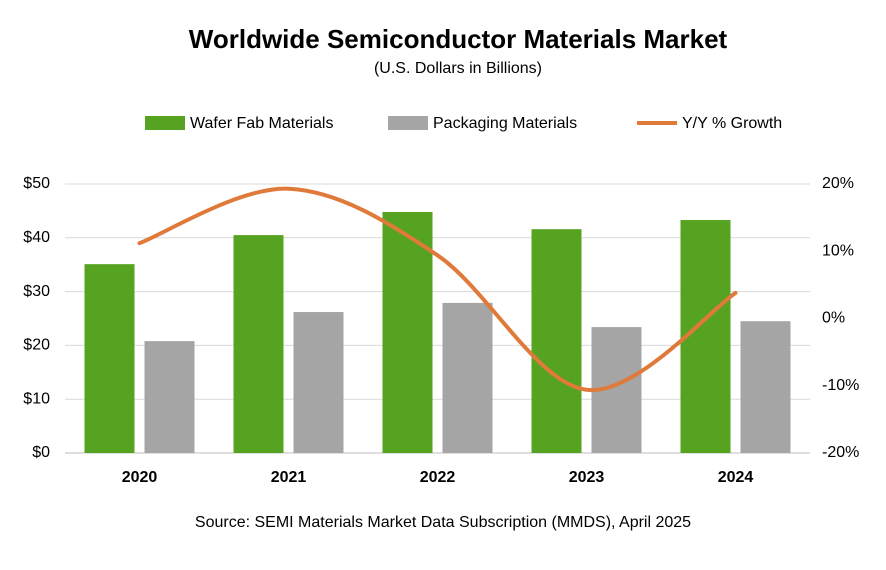  I want to click on chart-subtitle: (U.S. Dollars in Billions), so click(458, 68).